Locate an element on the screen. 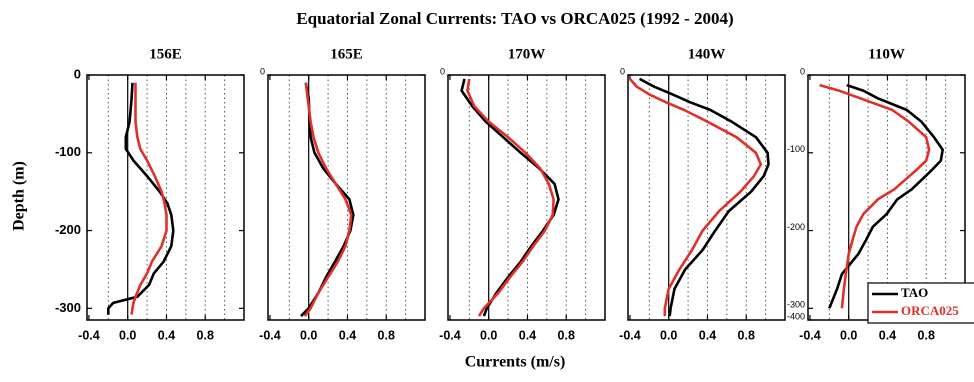  panel-title: 165E is located at coordinates (346, 54).